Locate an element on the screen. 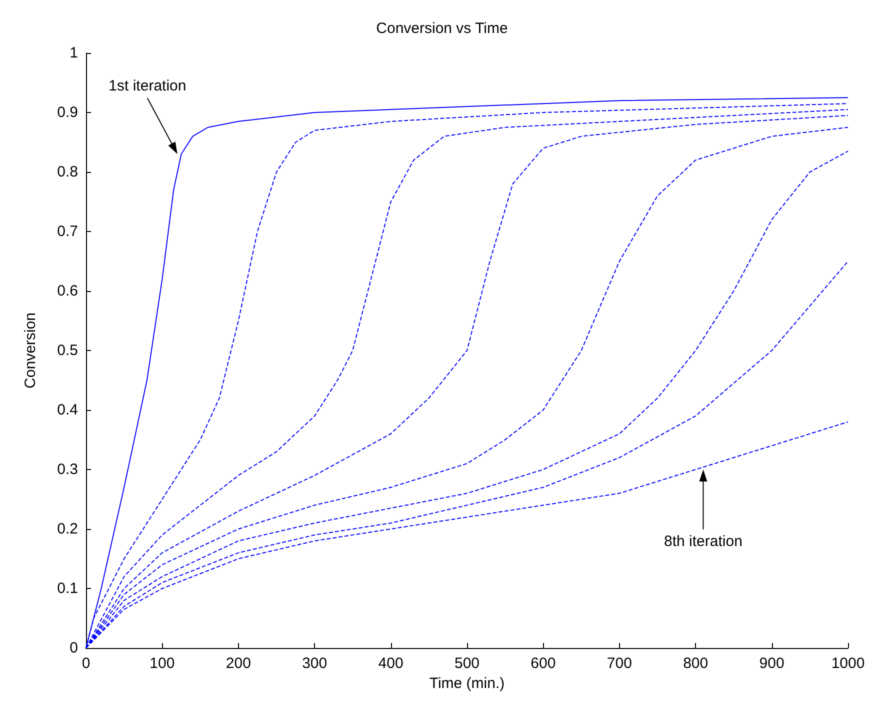 This screenshot has width=884, height=719. x-tick-label: 900 is located at coordinates (771, 663).